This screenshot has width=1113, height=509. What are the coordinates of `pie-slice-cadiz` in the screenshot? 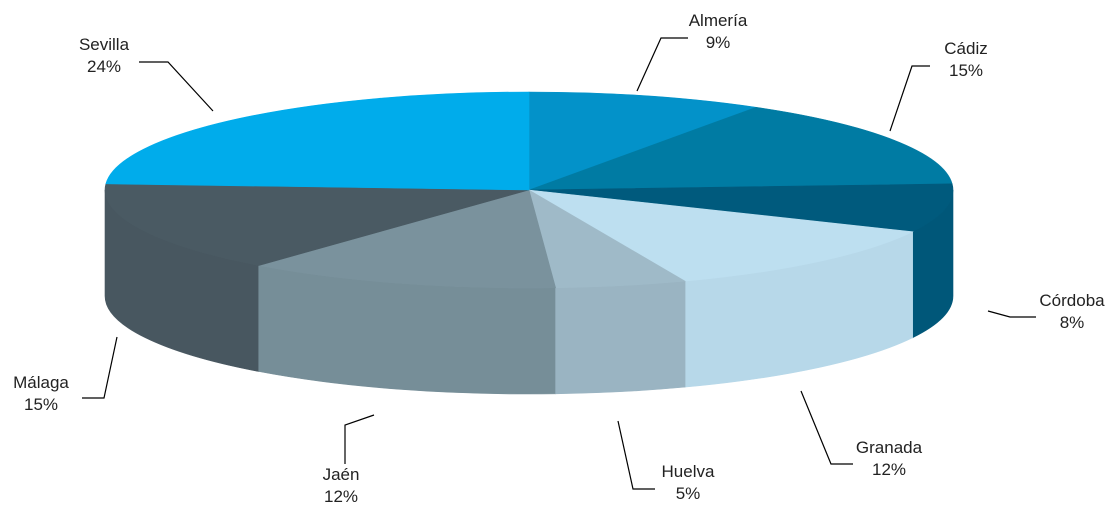 It's located at (740, 148).